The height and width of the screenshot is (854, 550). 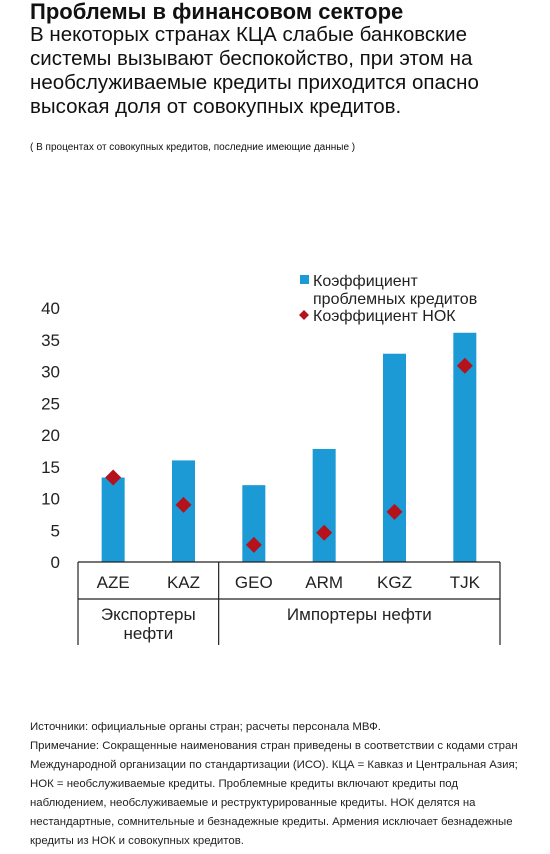 What do you see at coordinates (395, 299) in the screenshot?
I see `legend-label: проблемных кредитов` at bounding box center [395, 299].